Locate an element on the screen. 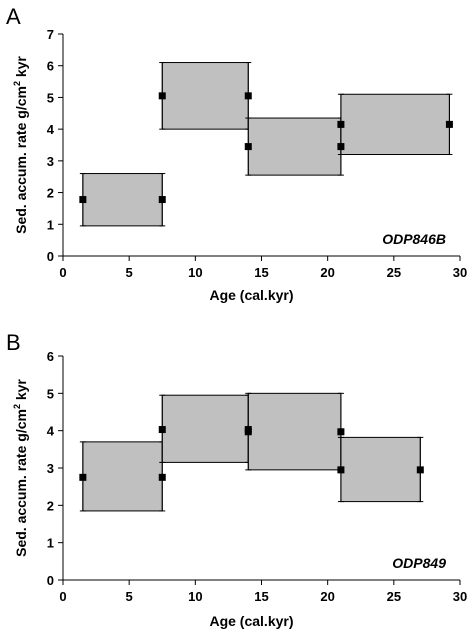  site-label: ODP846B is located at coordinates (414, 239).